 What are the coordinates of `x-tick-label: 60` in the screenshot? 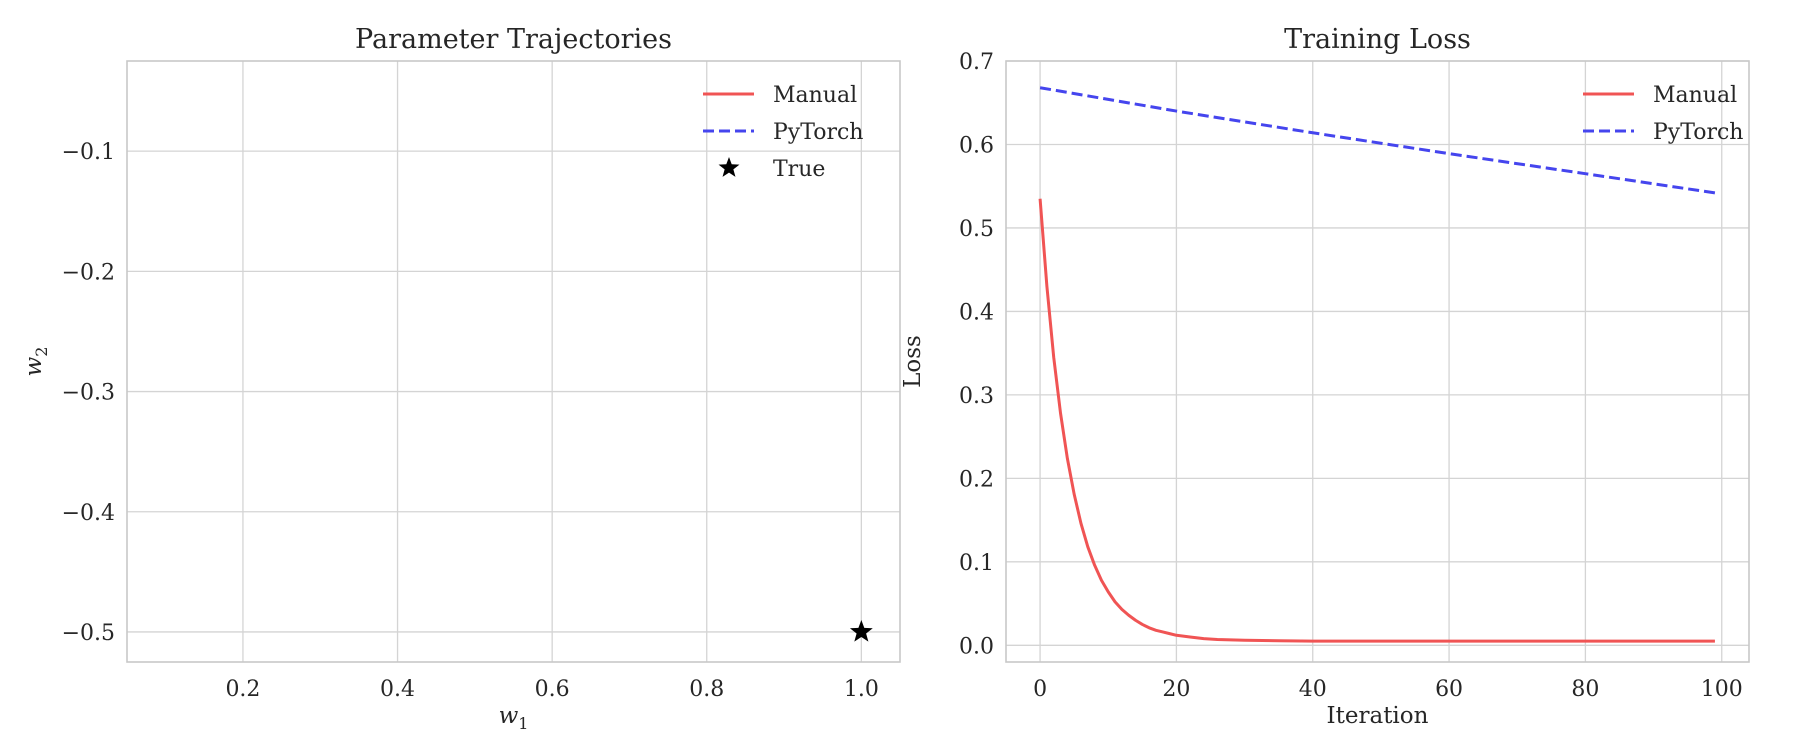 It's located at (1449, 689).